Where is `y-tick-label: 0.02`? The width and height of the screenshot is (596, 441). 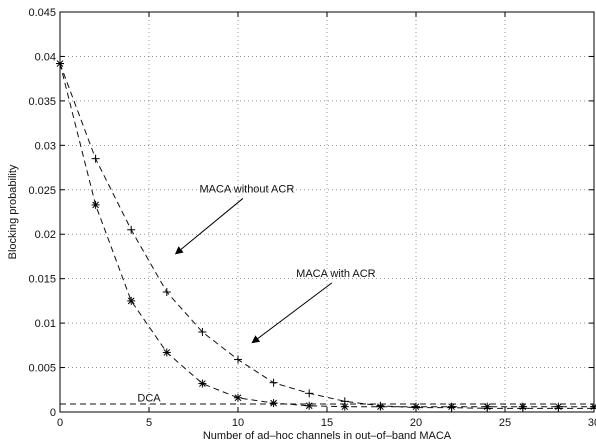
y-tick-label: 0.02 is located at coordinates (45, 235).